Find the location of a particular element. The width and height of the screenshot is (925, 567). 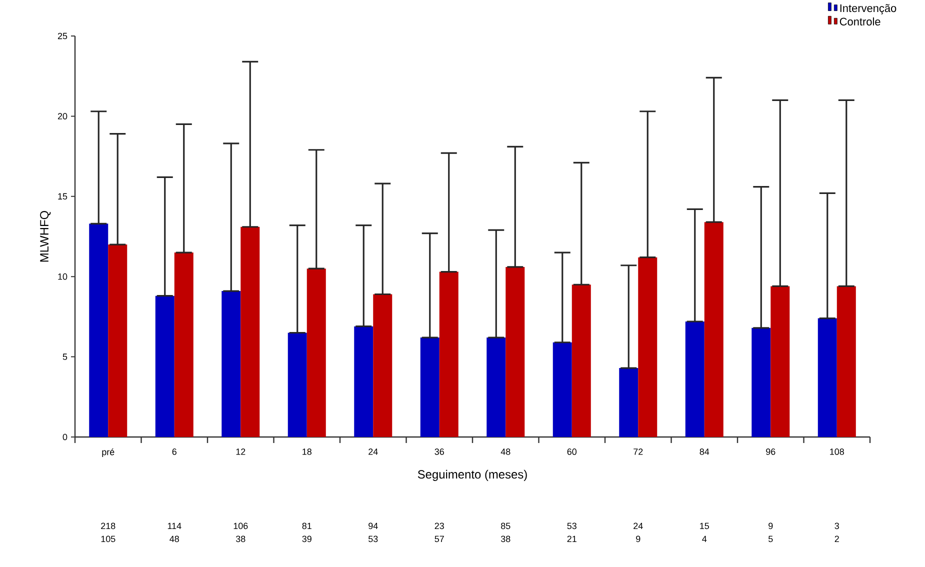

x-tick-label: 18 is located at coordinates (307, 451).